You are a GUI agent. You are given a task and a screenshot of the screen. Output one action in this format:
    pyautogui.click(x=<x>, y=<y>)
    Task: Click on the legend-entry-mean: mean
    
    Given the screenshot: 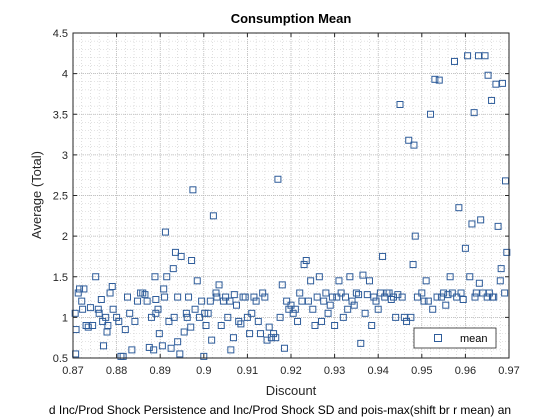 What is the action you would take?
    pyautogui.click(x=474, y=339)
    